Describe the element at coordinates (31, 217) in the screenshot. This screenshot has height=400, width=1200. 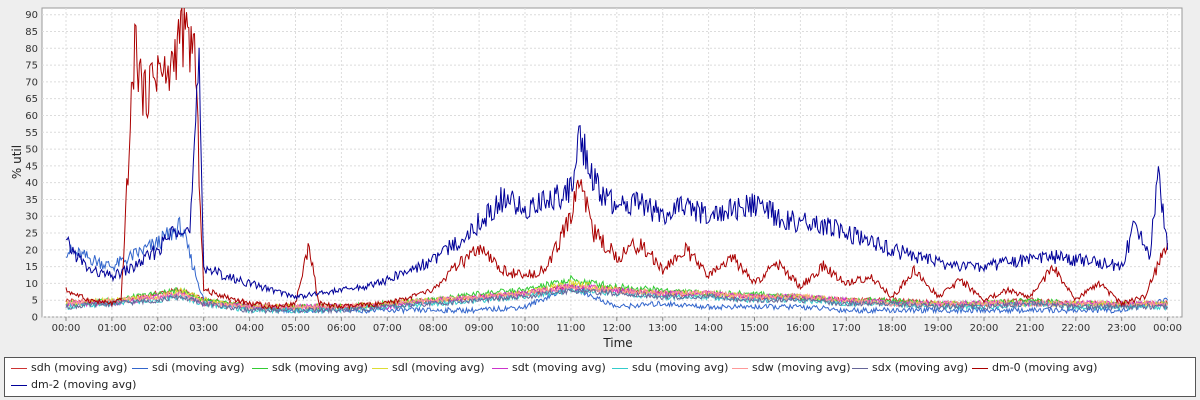
I see `y-tick-label: 30` at that location.